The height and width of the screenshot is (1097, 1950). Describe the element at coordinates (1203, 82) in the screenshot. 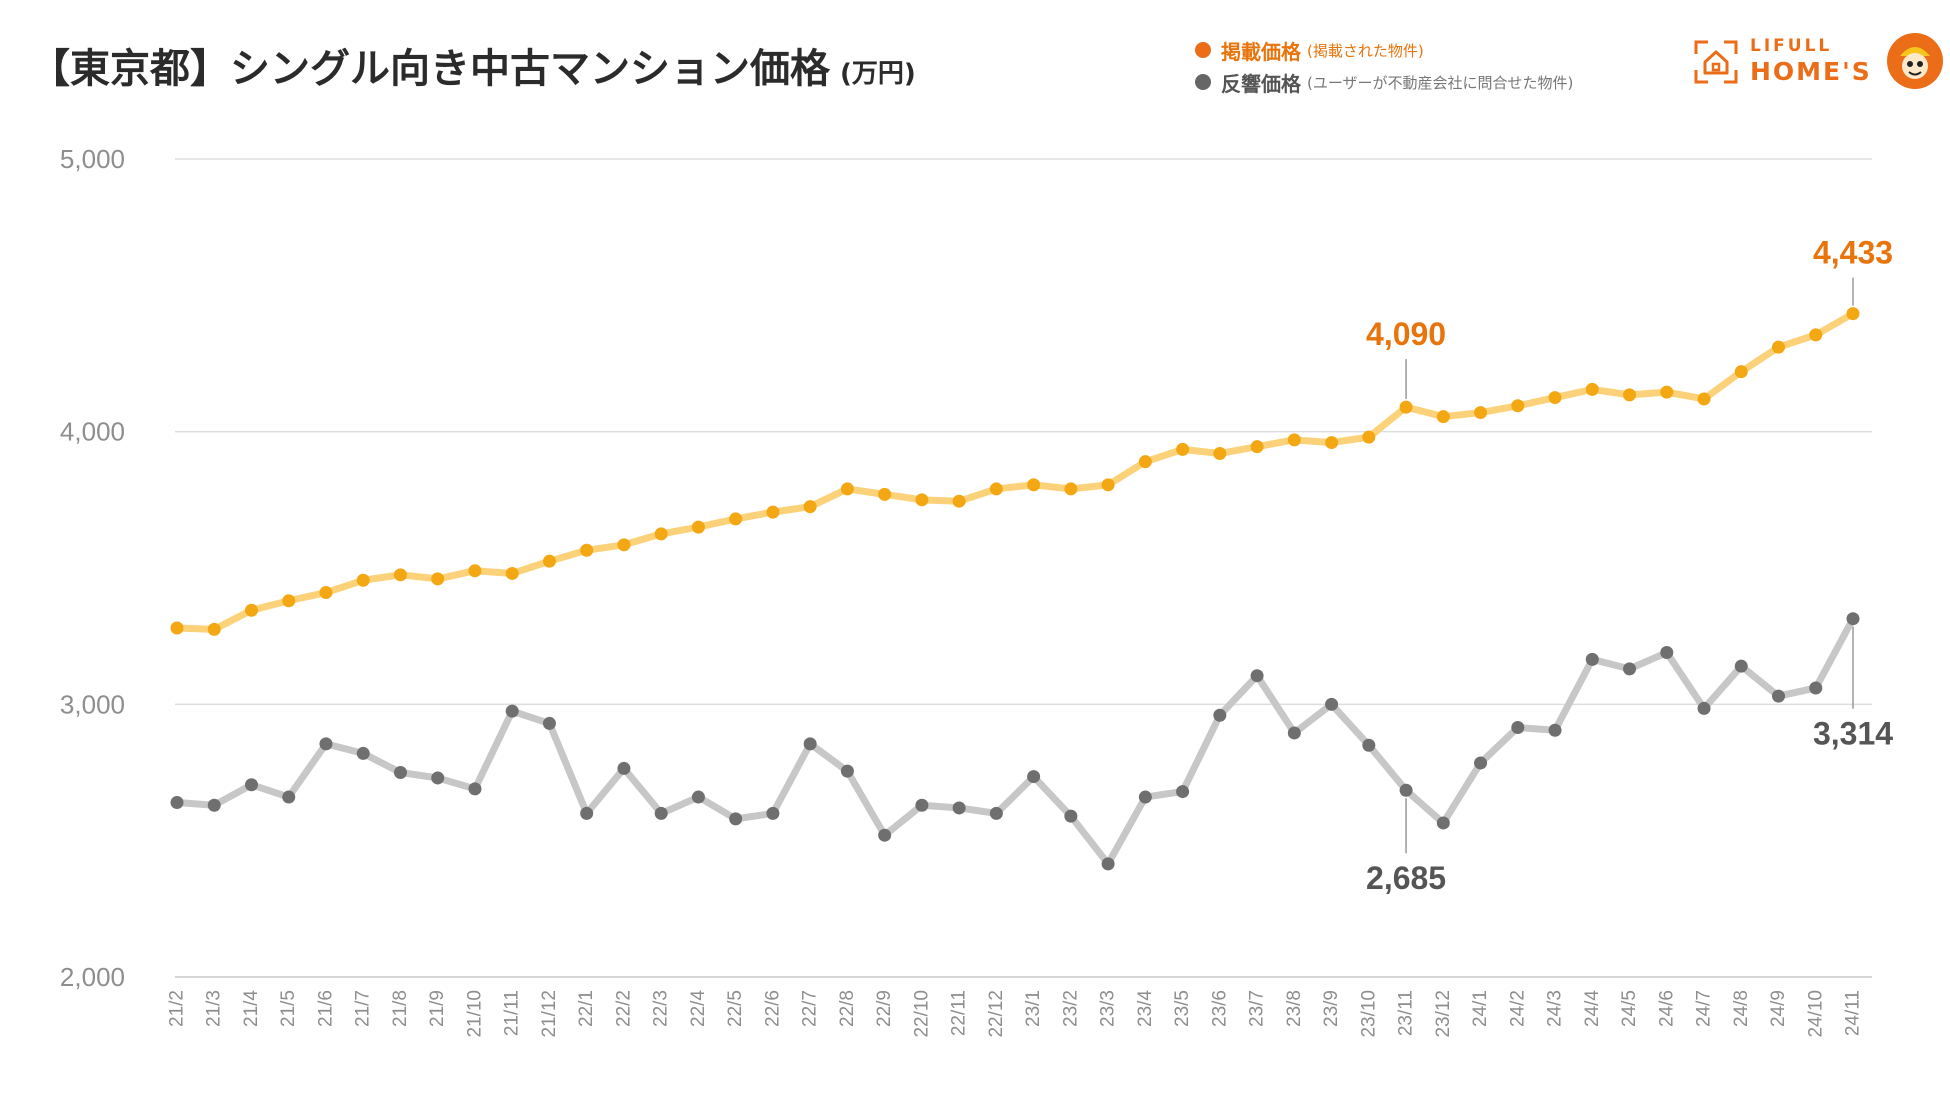

I see `legend-dot-inquired` at that location.